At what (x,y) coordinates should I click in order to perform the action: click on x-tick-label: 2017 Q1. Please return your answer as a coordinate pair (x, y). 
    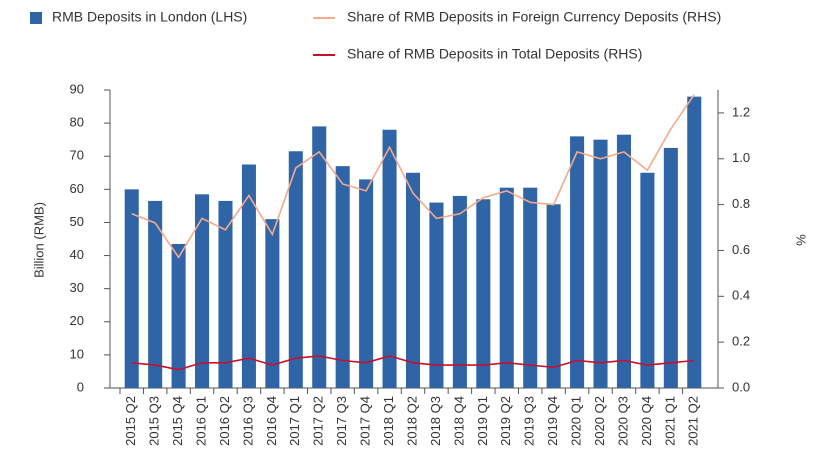
    Looking at the image, I should click on (294, 421).